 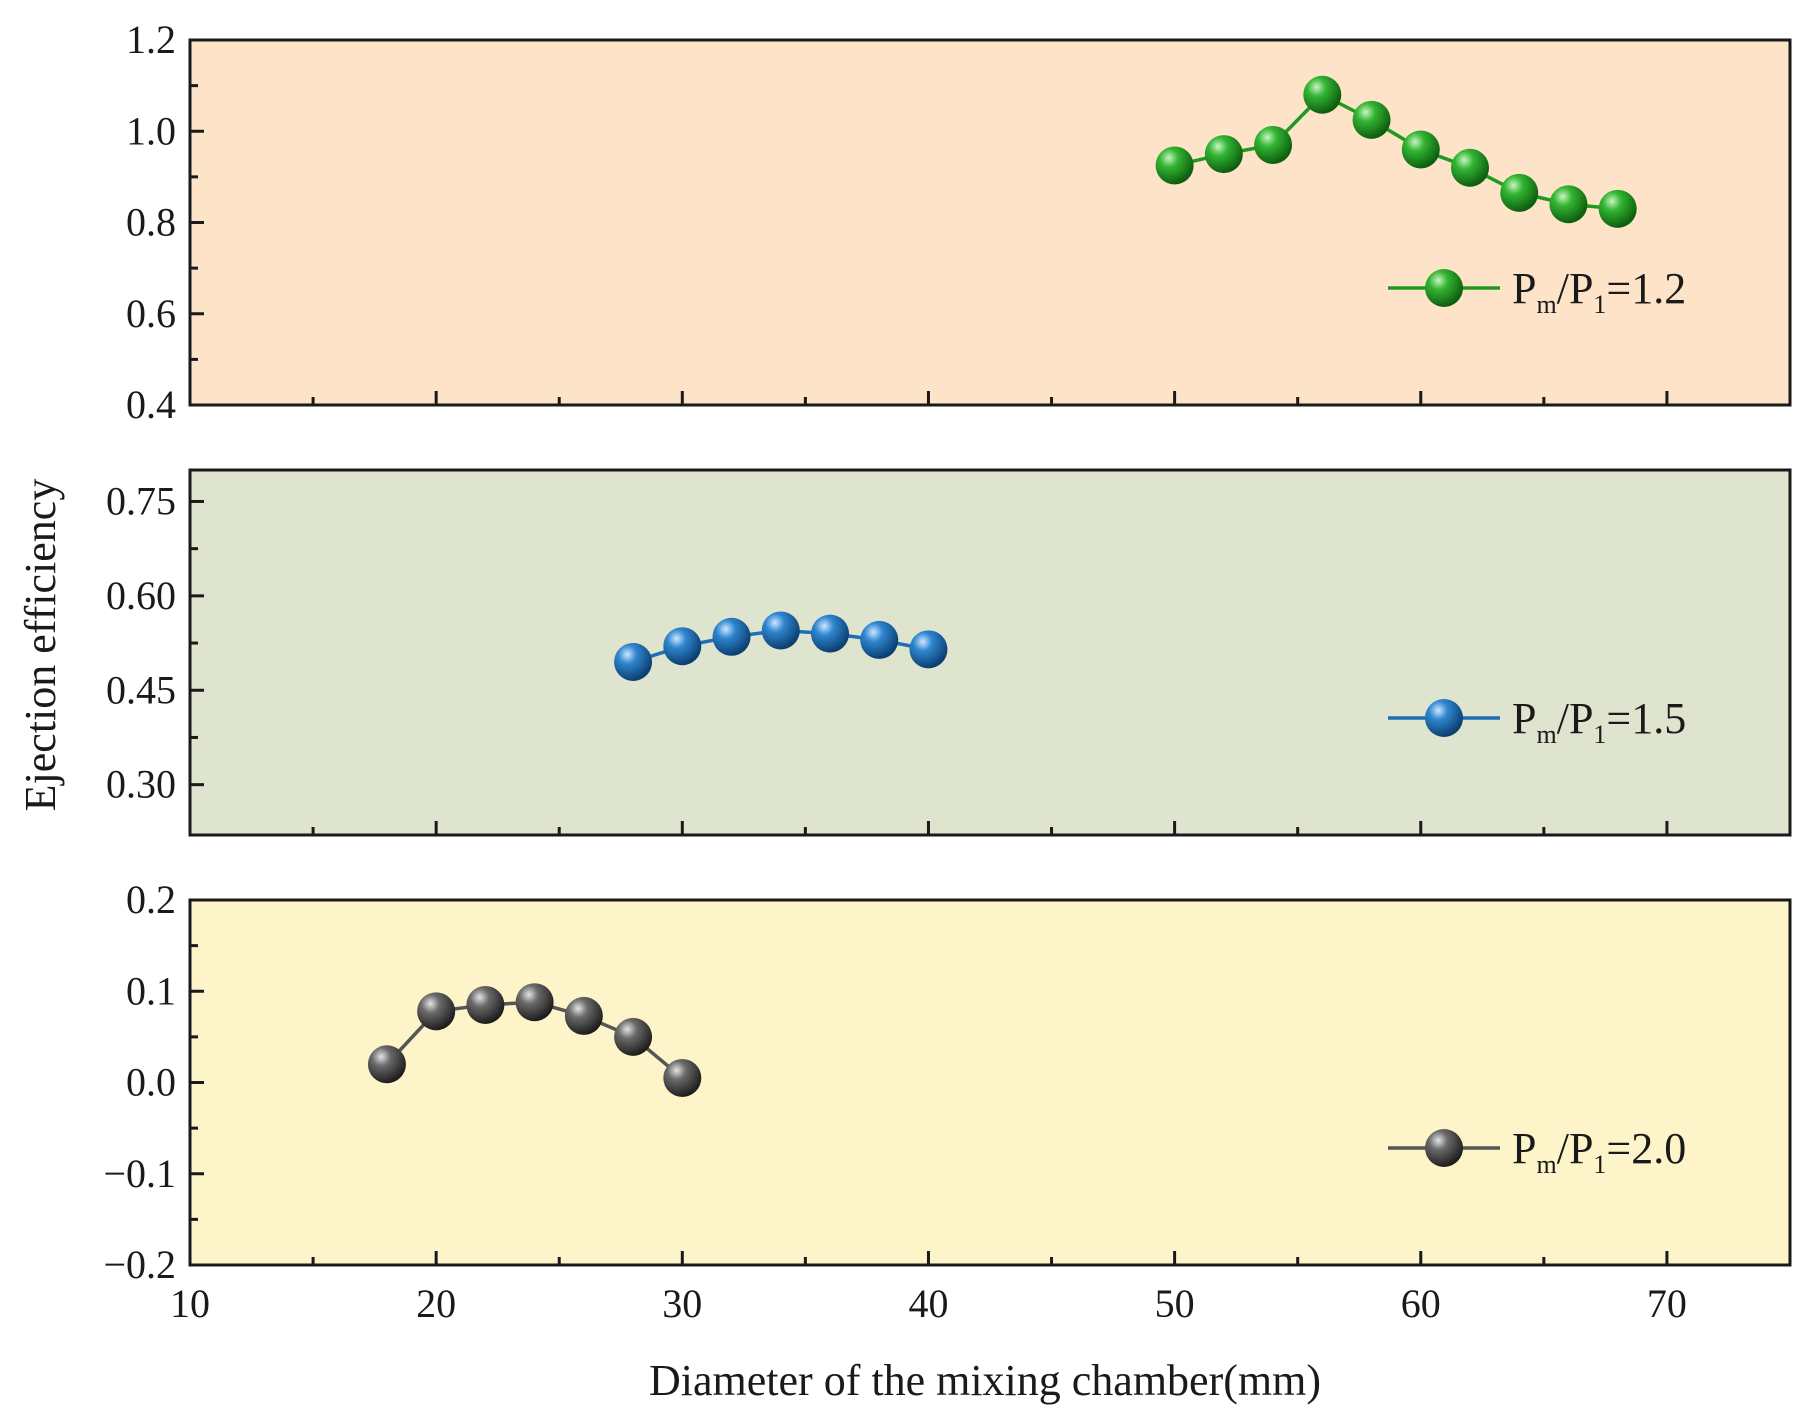 I want to click on legend-label: Pm/P1=1.2, so click(x=1599, y=291).